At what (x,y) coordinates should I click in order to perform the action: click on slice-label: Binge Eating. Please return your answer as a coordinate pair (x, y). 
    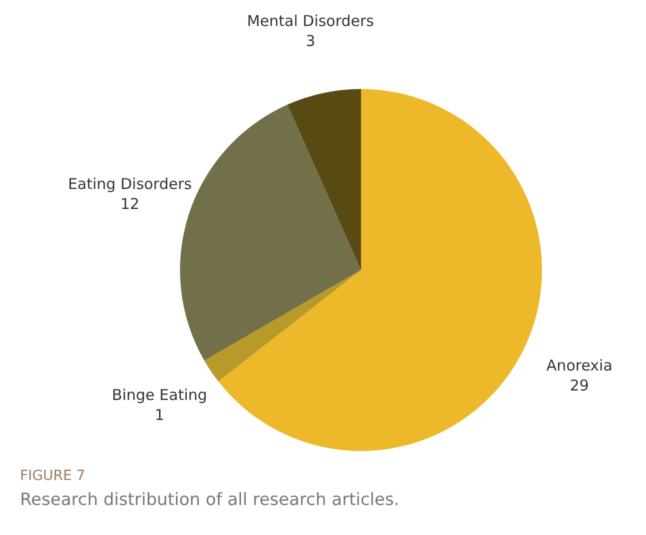
    Looking at the image, I should click on (160, 395).